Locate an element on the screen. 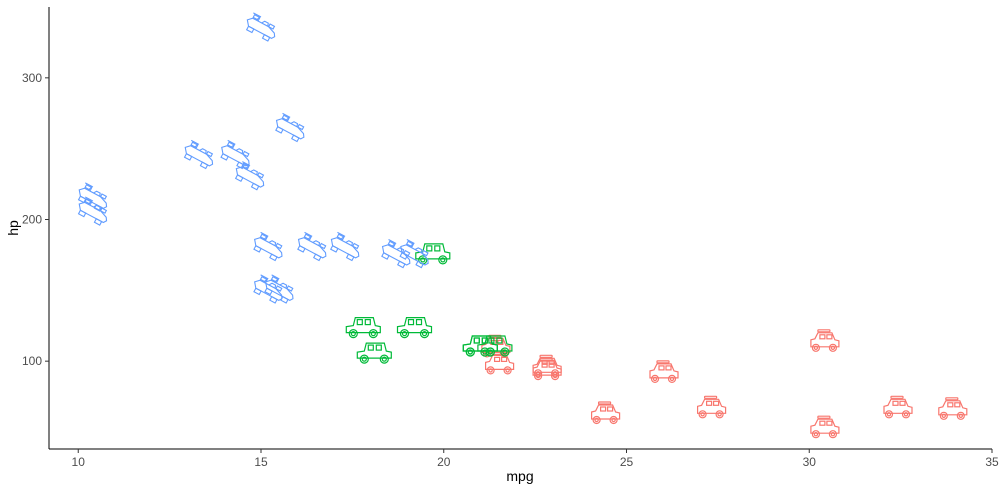  x-tick-label: 25 is located at coordinates (627, 462).